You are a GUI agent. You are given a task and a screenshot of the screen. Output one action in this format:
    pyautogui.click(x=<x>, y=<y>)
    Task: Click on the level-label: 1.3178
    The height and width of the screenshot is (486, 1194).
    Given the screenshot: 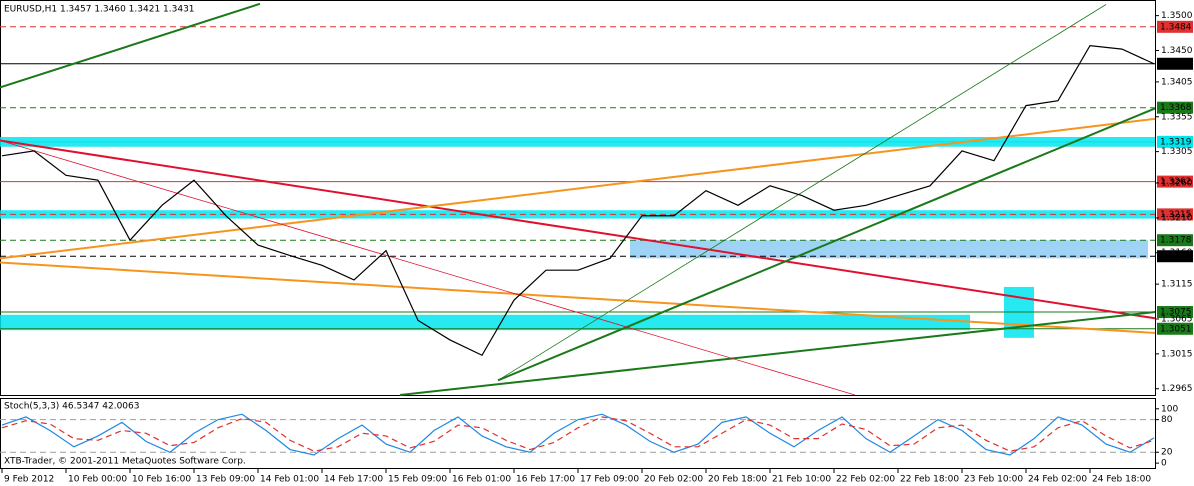 What is the action you would take?
    pyautogui.click(x=1176, y=241)
    